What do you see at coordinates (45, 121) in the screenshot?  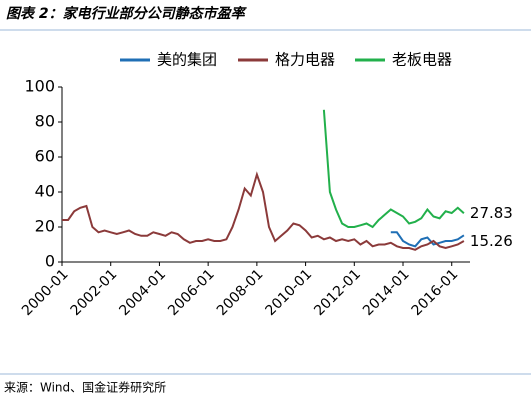 I see `y-tick-label: 80` at bounding box center [45, 121].